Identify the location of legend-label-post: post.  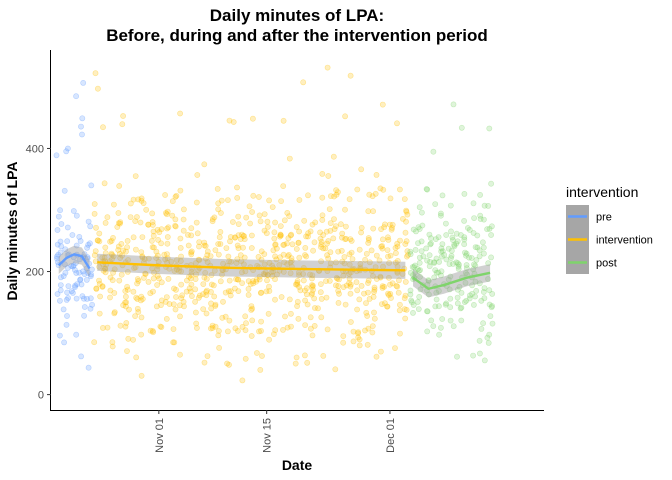
(606, 264).